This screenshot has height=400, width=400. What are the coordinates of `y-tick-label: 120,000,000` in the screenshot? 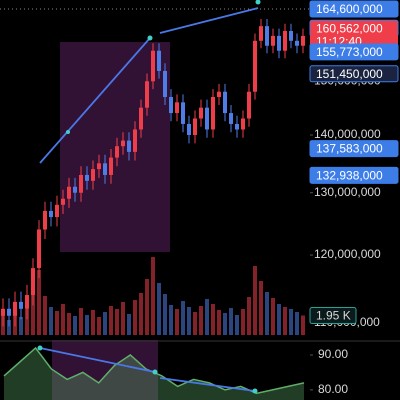 It's located at (347, 254).